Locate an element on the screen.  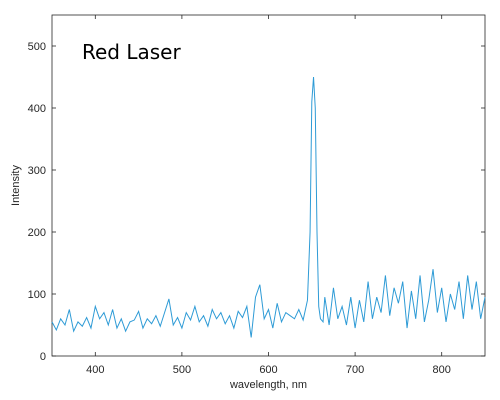
chart-title: Red Laser is located at coordinates (131, 52).